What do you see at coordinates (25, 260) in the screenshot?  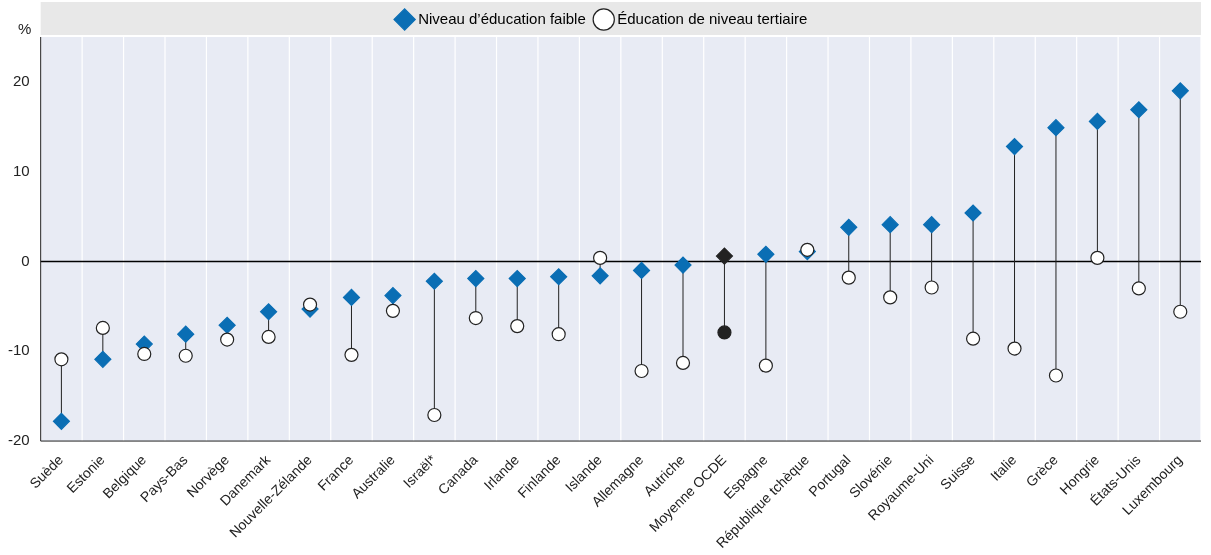 I see `y-tick-label: 0` at bounding box center [25, 260].